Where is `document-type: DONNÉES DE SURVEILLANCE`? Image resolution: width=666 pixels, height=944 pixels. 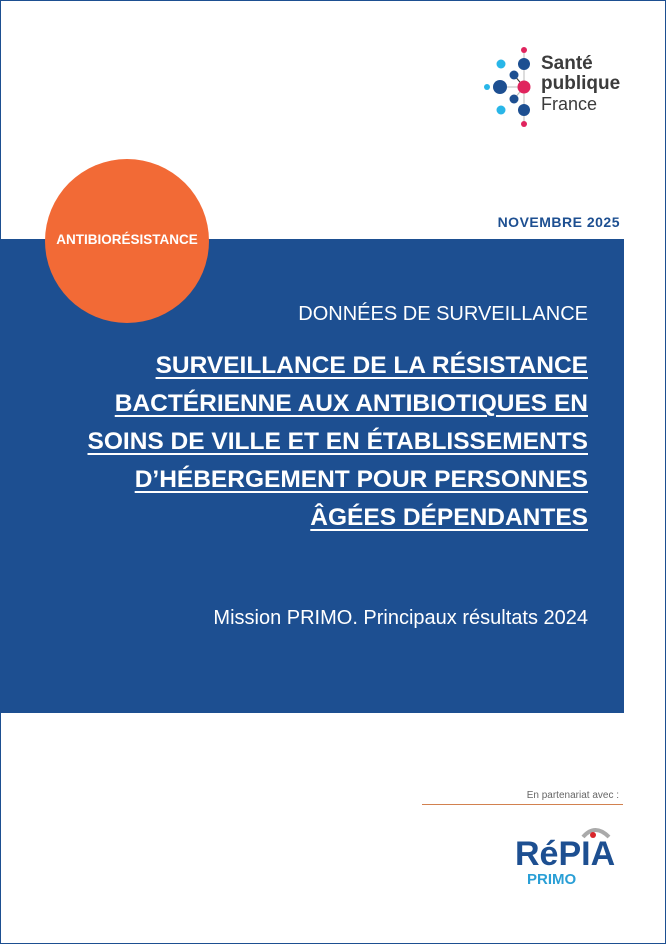 document-type: DONNÉES DE SURVEILLANCE is located at coordinates (443, 314).